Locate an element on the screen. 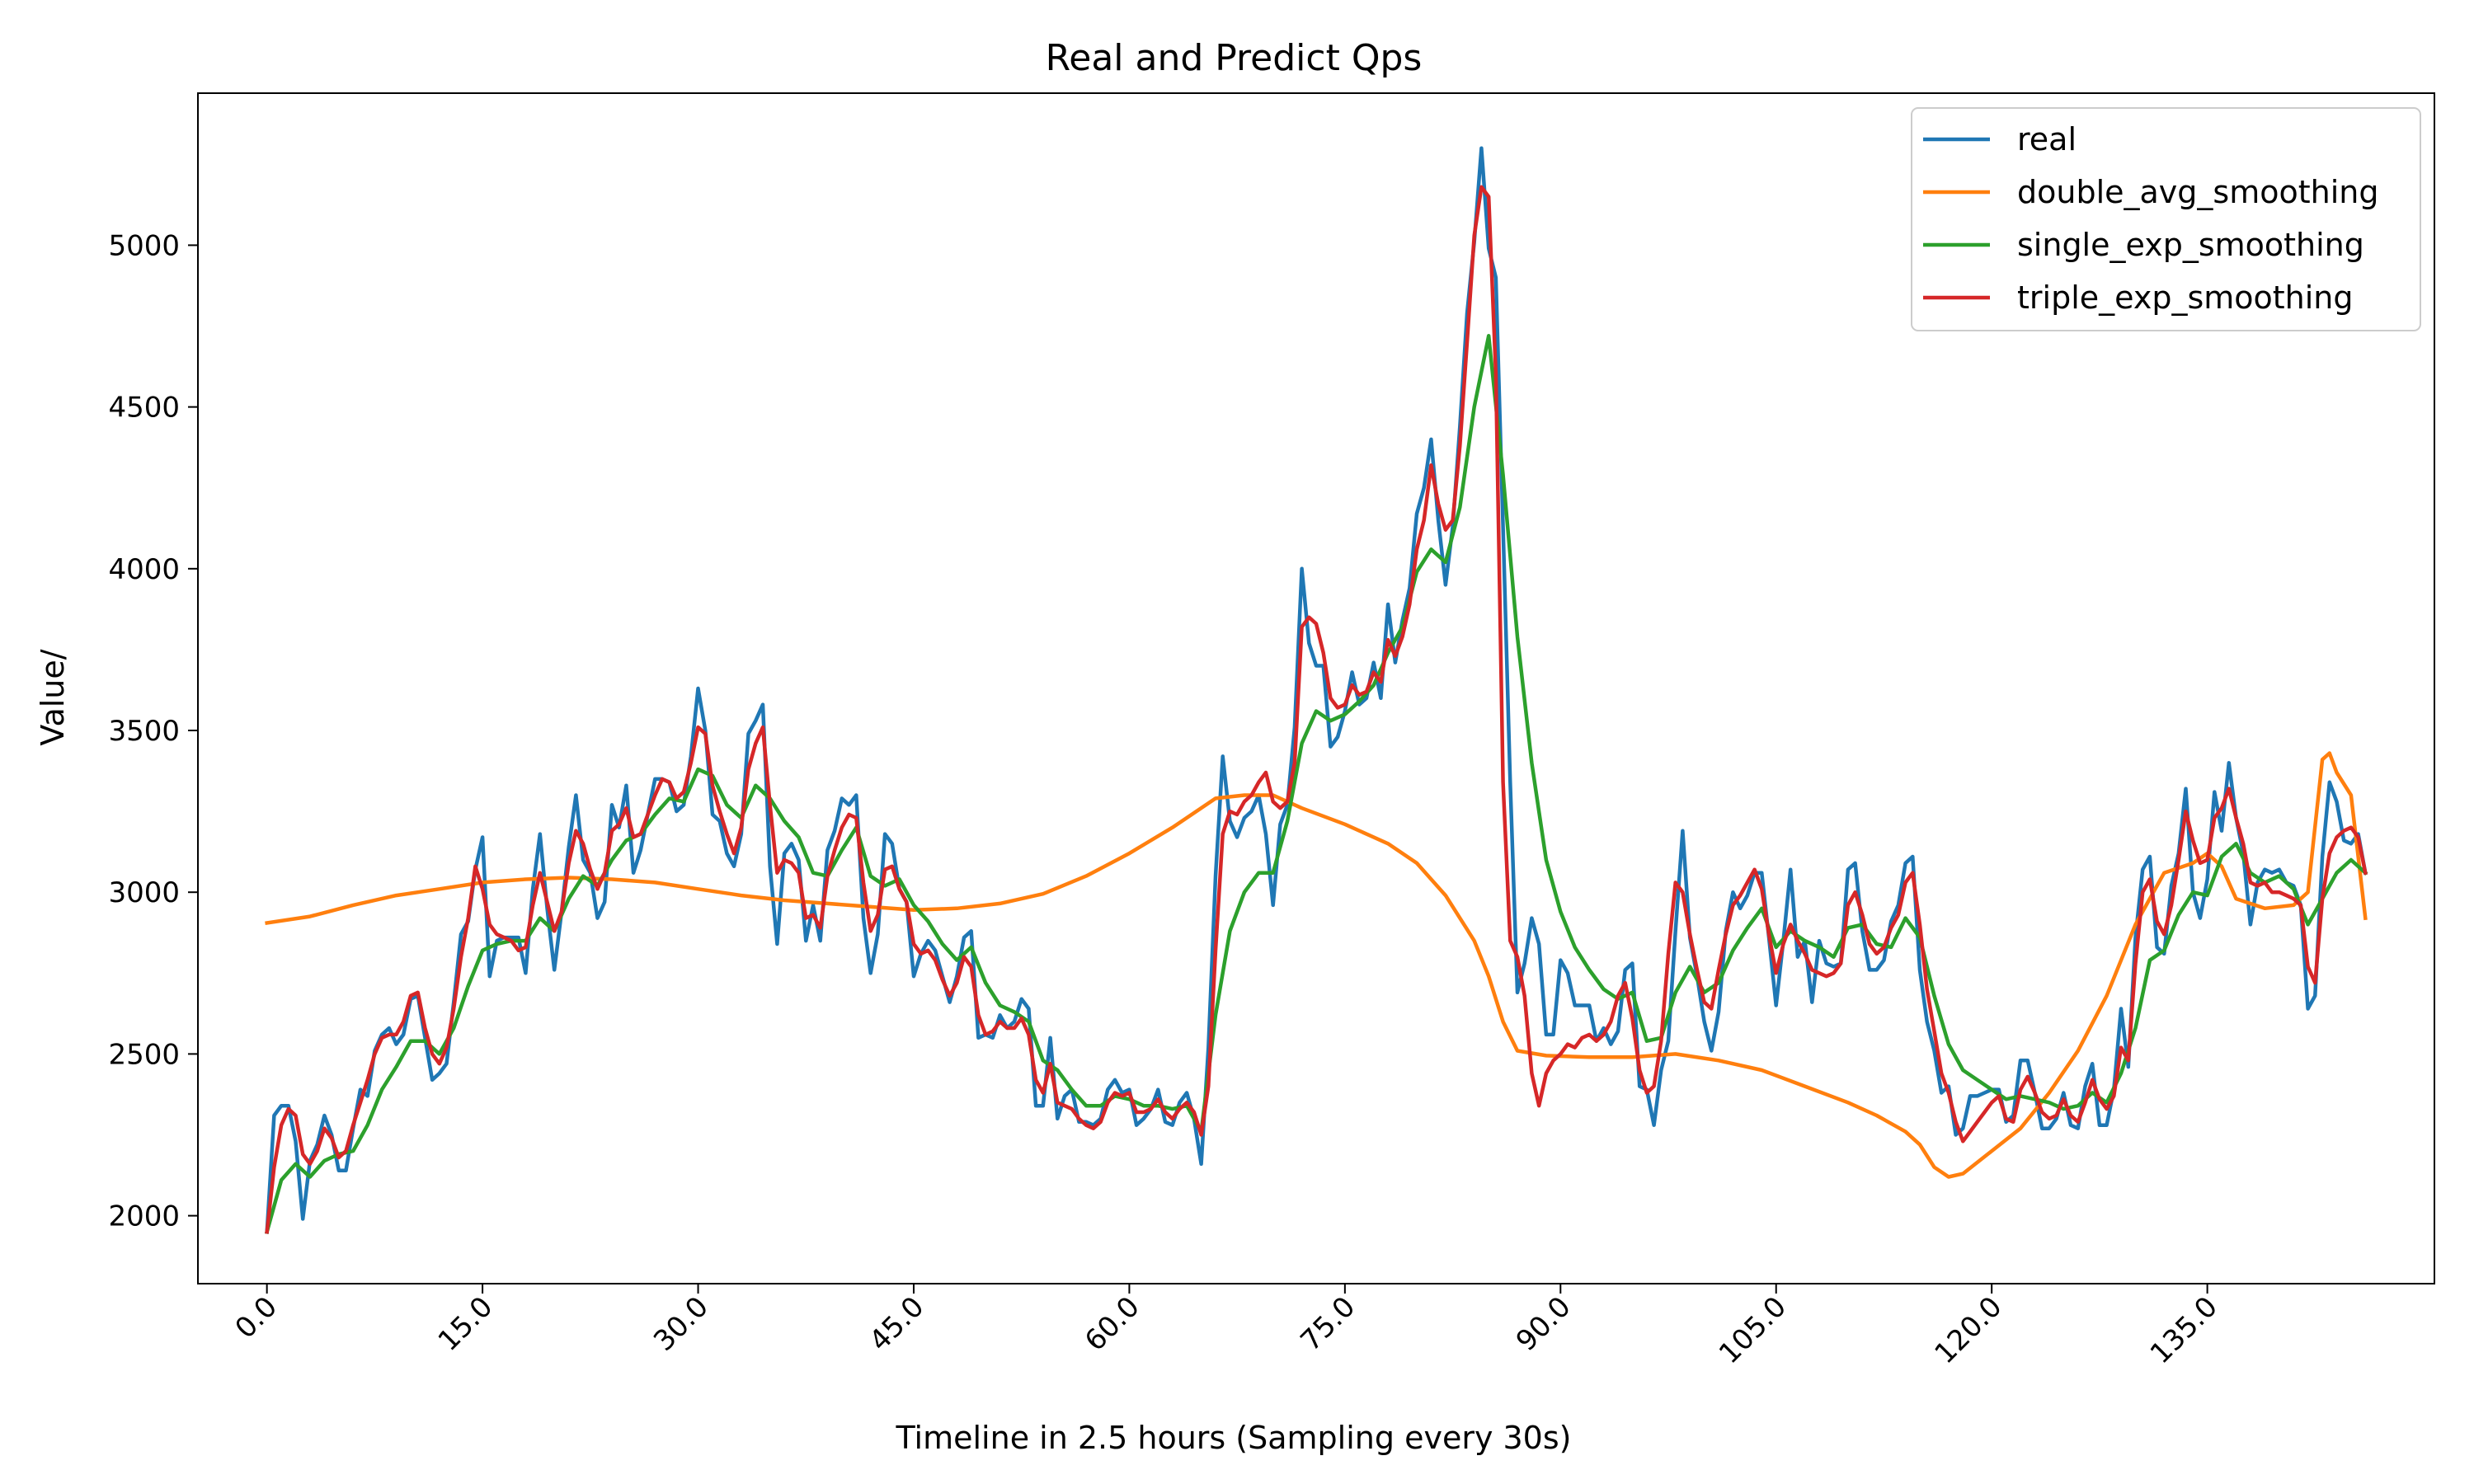 Image resolution: width=2474 pixels, height=1484 pixels. y-axis-label: Value/ is located at coordinates (53, 697).